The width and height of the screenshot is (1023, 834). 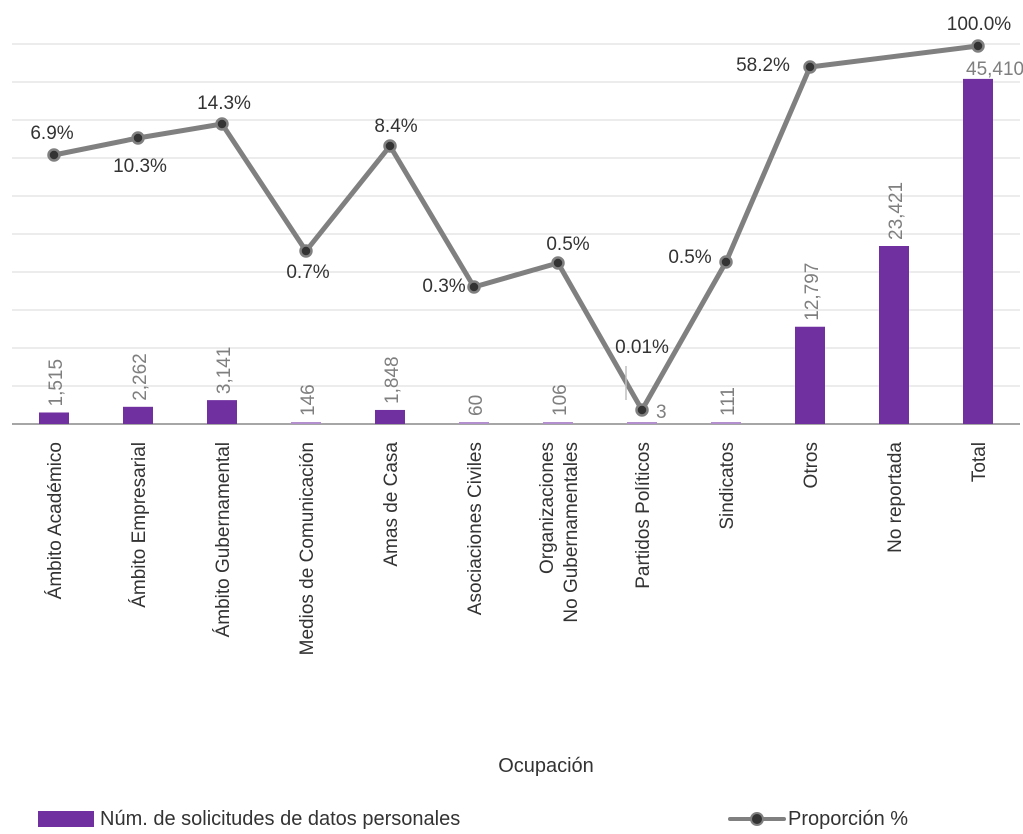 What do you see at coordinates (546, 766) in the screenshot?
I see `x-axis-title: Ocupación` at bounding box center [546, 766].